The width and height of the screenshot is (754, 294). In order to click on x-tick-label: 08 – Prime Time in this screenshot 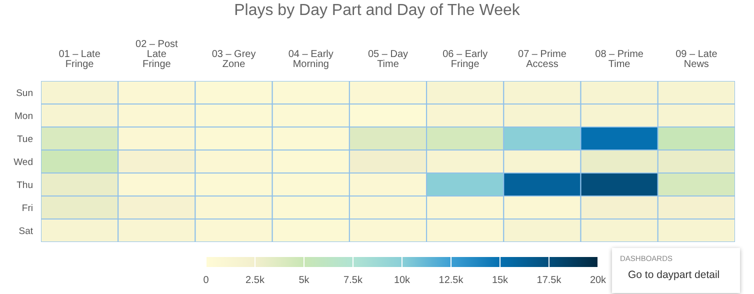, I will do `click(619, 59)`.